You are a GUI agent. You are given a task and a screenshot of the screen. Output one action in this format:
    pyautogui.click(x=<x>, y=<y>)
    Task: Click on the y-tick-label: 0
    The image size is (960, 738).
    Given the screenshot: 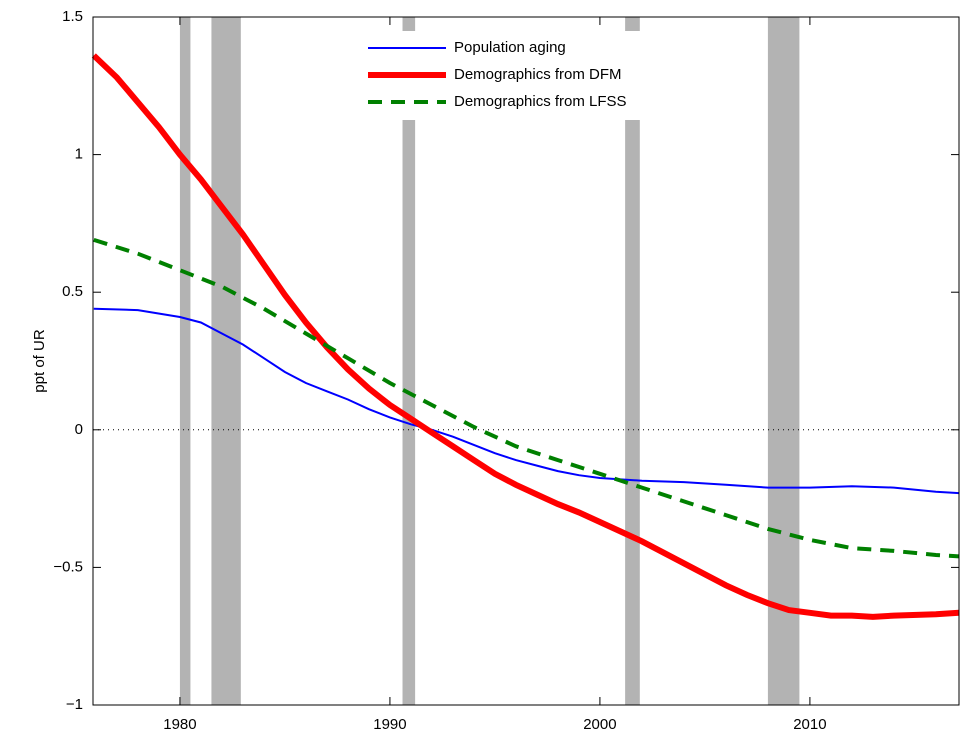 What is the action you would take?
    pyautogui.click(x=79, y=429)
    